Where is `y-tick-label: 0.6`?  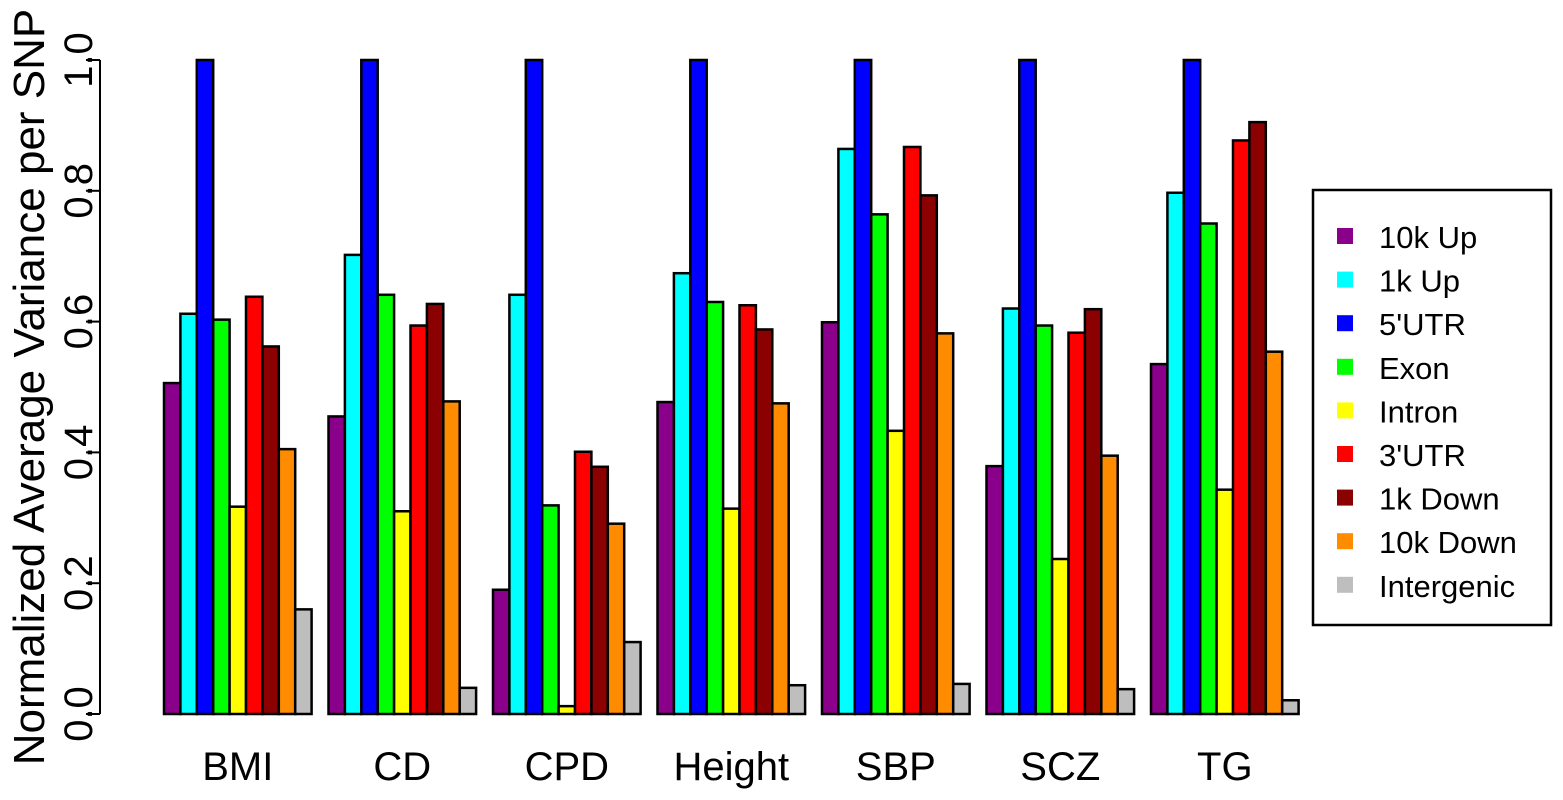 y-tick-label: 0.6 is located at coordinates (79, 322).